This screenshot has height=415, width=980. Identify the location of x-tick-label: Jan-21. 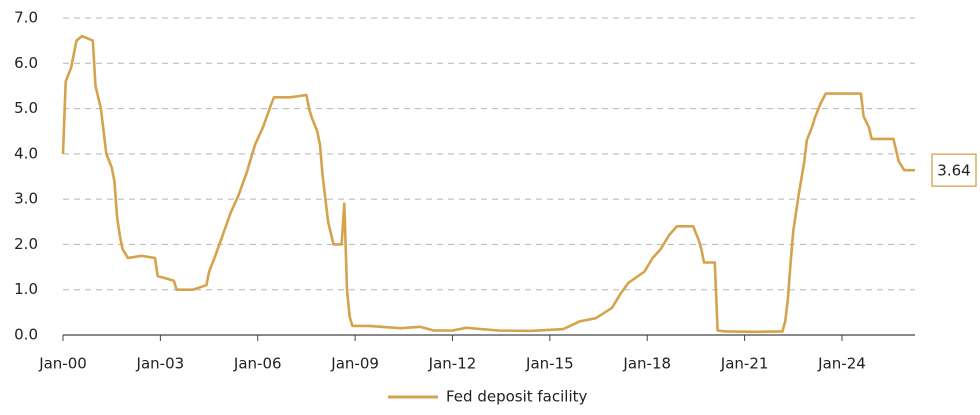
(744, 364).